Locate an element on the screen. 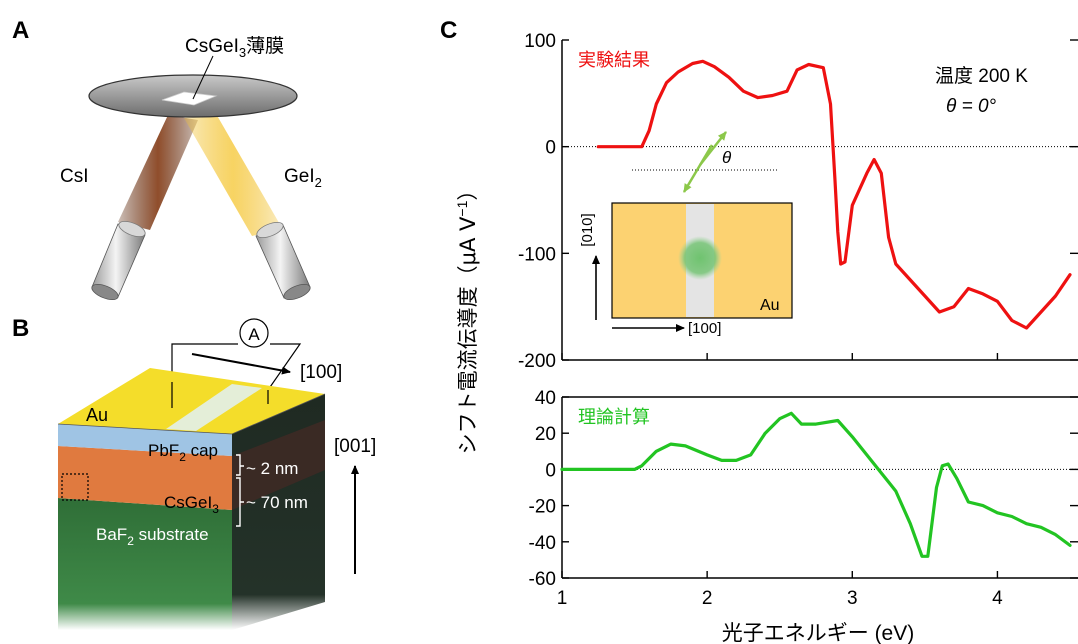  y-axis-label: シフト電流伝導度（μA V−1） is located at coordinates (467, 317).